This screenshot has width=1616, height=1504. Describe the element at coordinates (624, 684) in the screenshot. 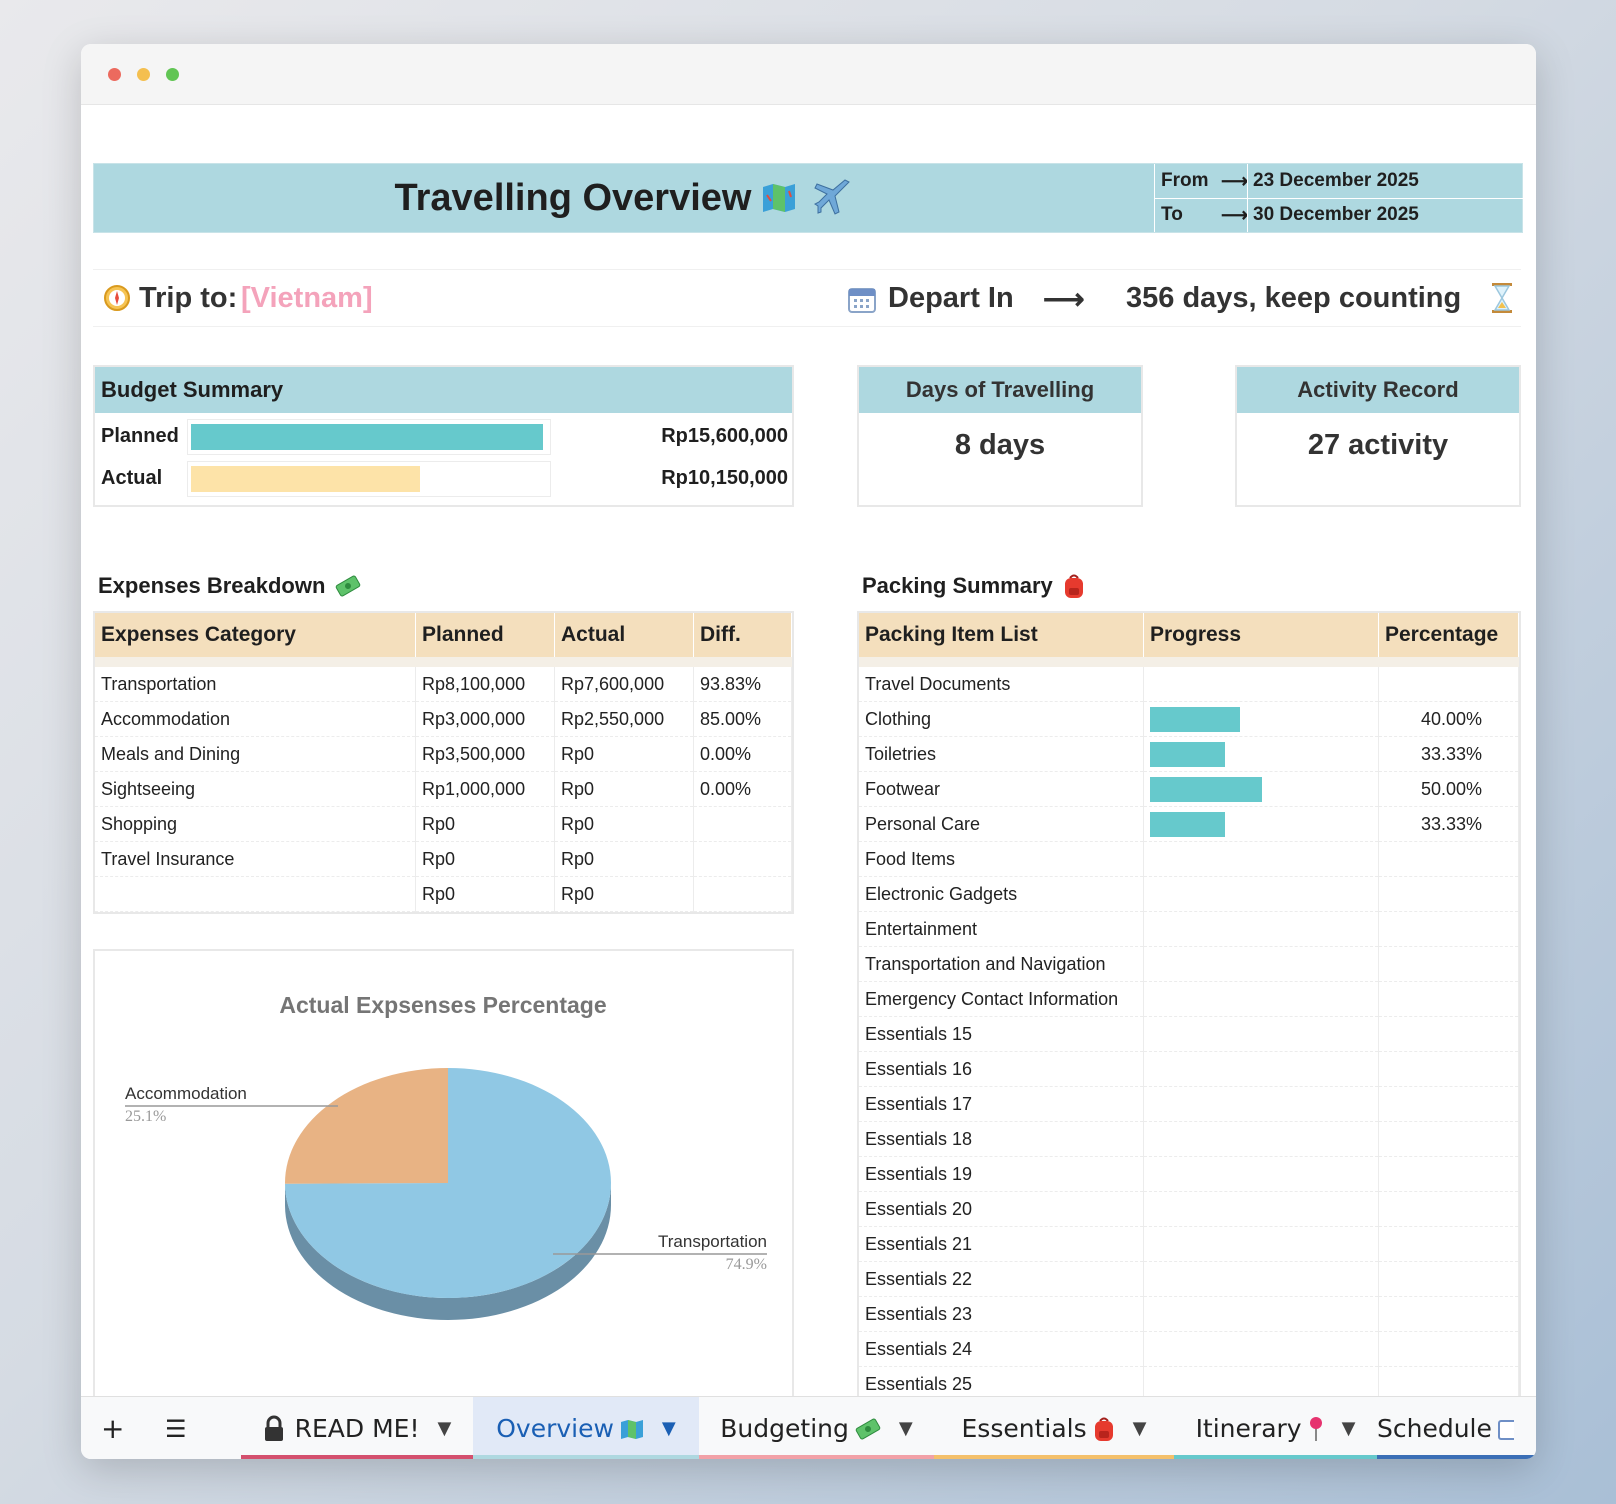

I see `actual-cell: Rp7,600,000` at that location.